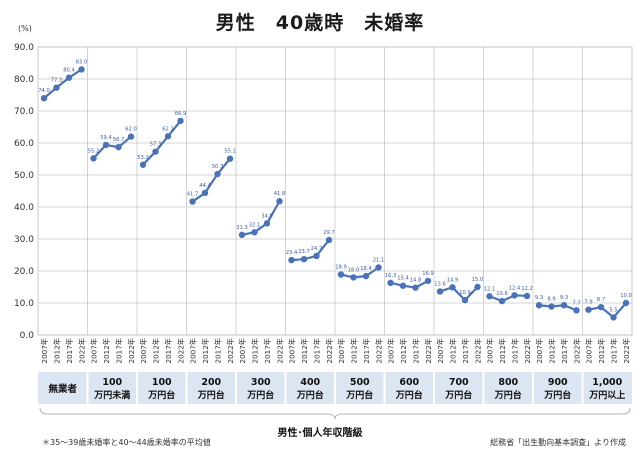  Describe the element at coordinates (27, 336) in the screenshot. I see `y-tick-label: 0.0` at that location.